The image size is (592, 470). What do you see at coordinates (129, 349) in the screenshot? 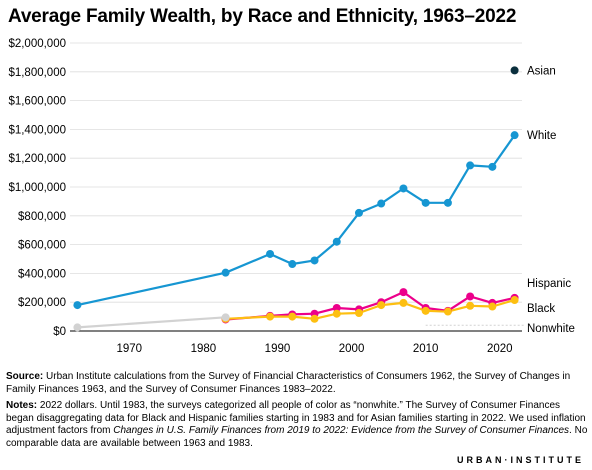
I see `x-tick-label: 1970` at bounding box center [129, 349].